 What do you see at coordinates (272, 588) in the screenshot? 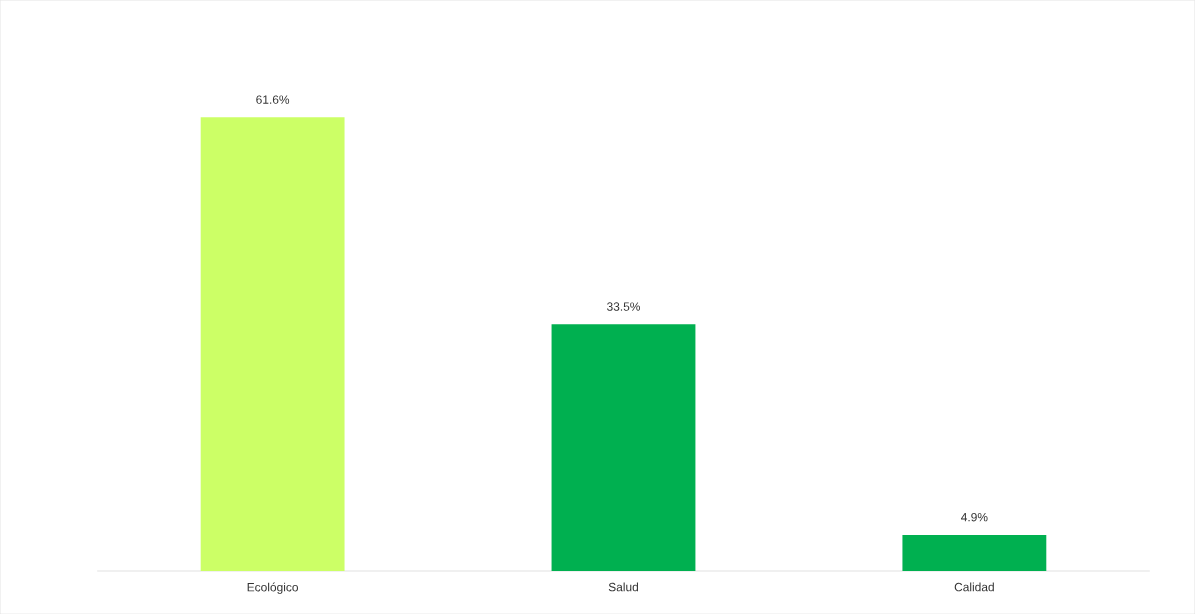
I see `x-tick-label: Ecológico` at bounding box center [272, 588].